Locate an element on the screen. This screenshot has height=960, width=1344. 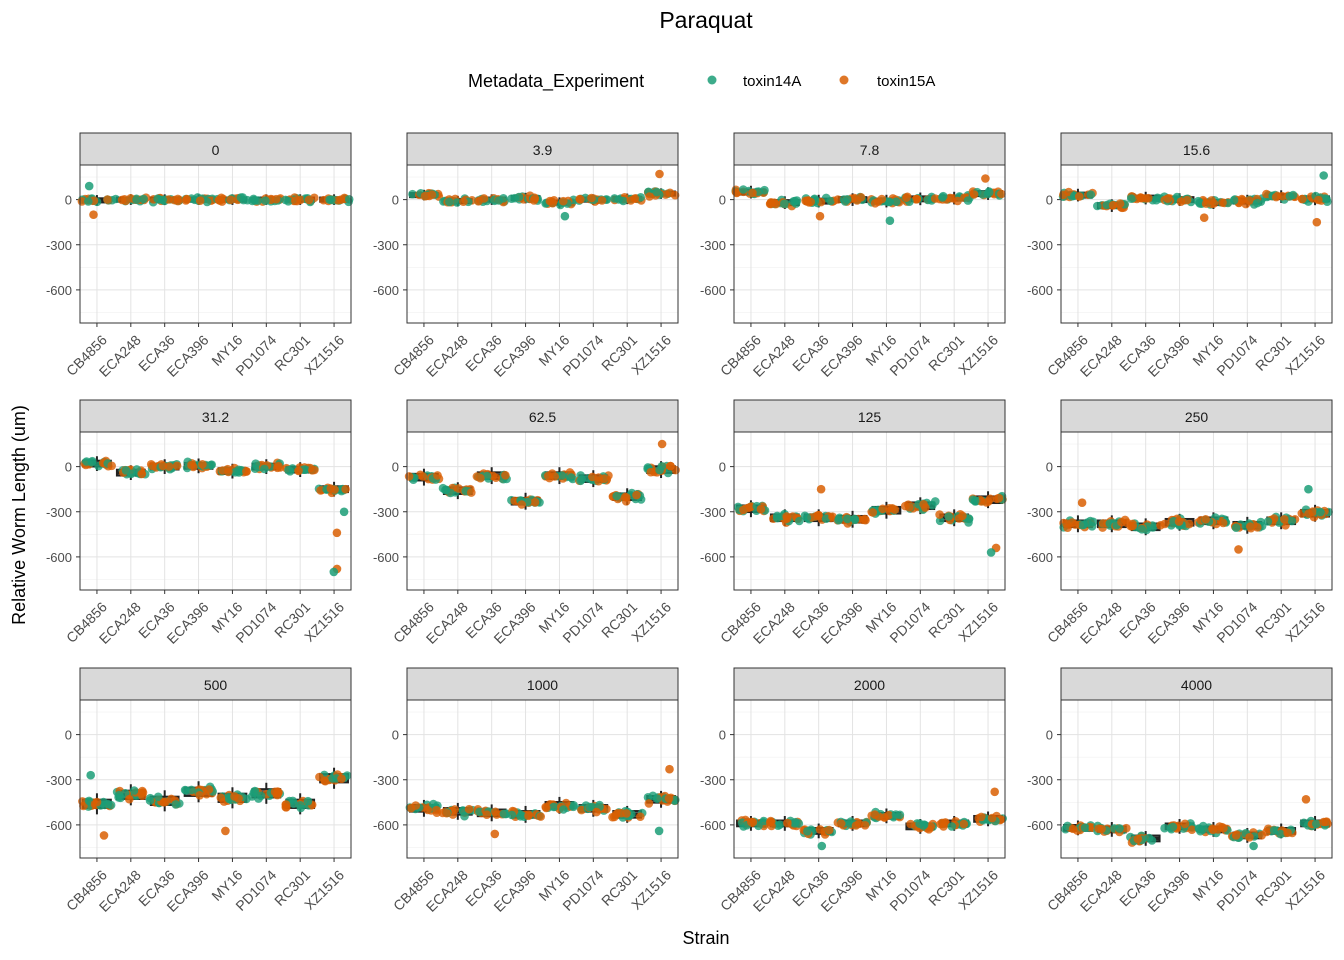
facet-label: 0 is located at coordinates (216, 150).